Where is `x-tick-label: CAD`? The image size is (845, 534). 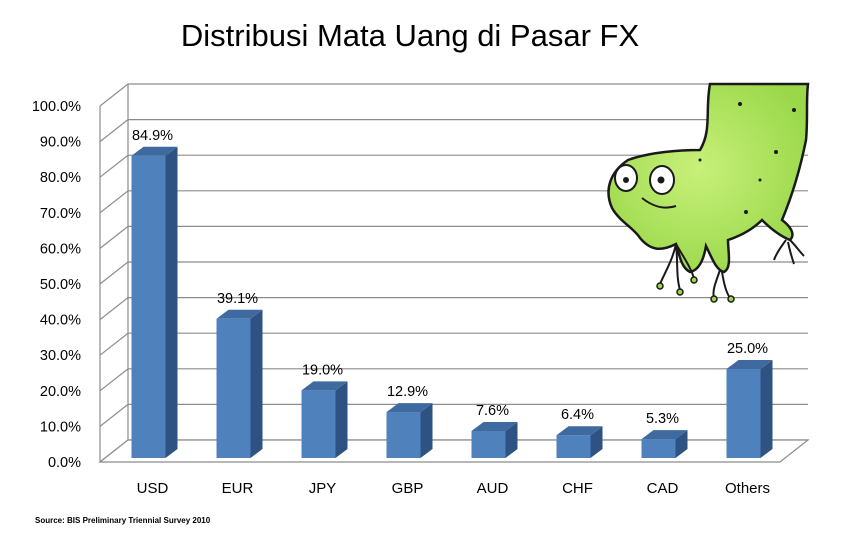
x-tick-label: CAD is located at coordinates (663, 488).